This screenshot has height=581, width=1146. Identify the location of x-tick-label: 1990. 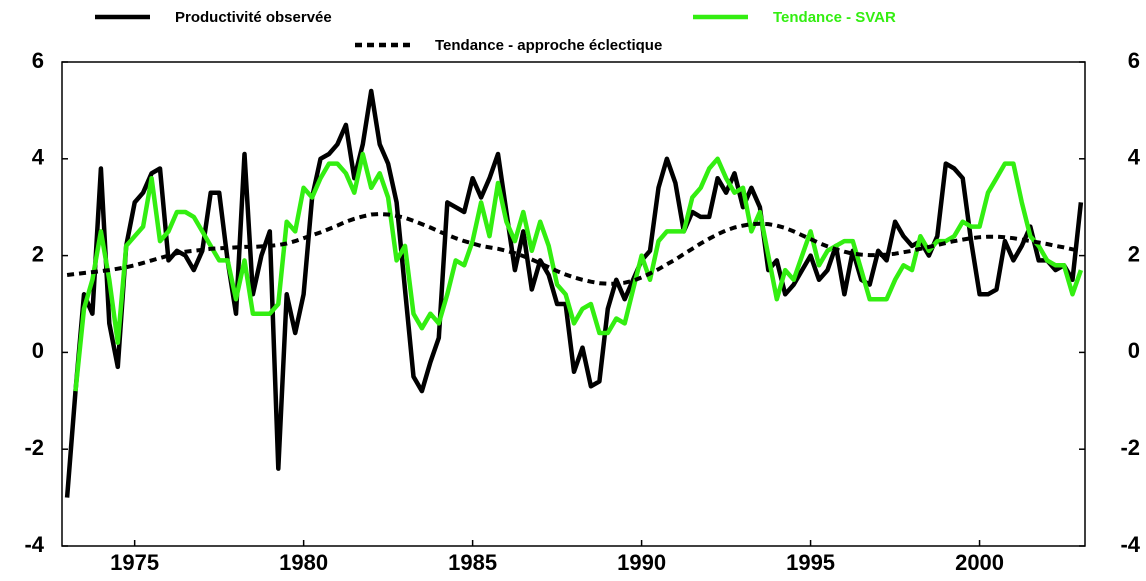
(641, 562).